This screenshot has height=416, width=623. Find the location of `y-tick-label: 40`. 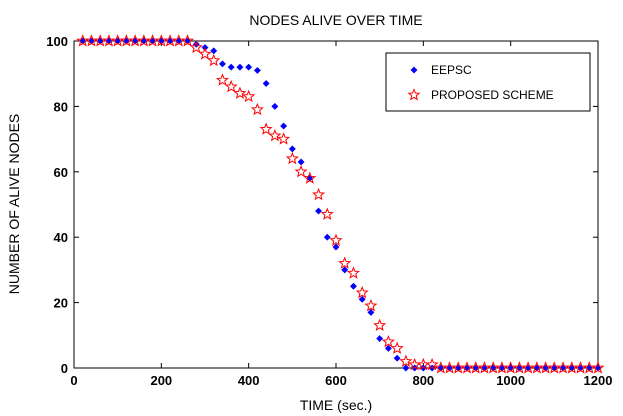

y-tick-label: 40 is located at coordinates (61, 237).